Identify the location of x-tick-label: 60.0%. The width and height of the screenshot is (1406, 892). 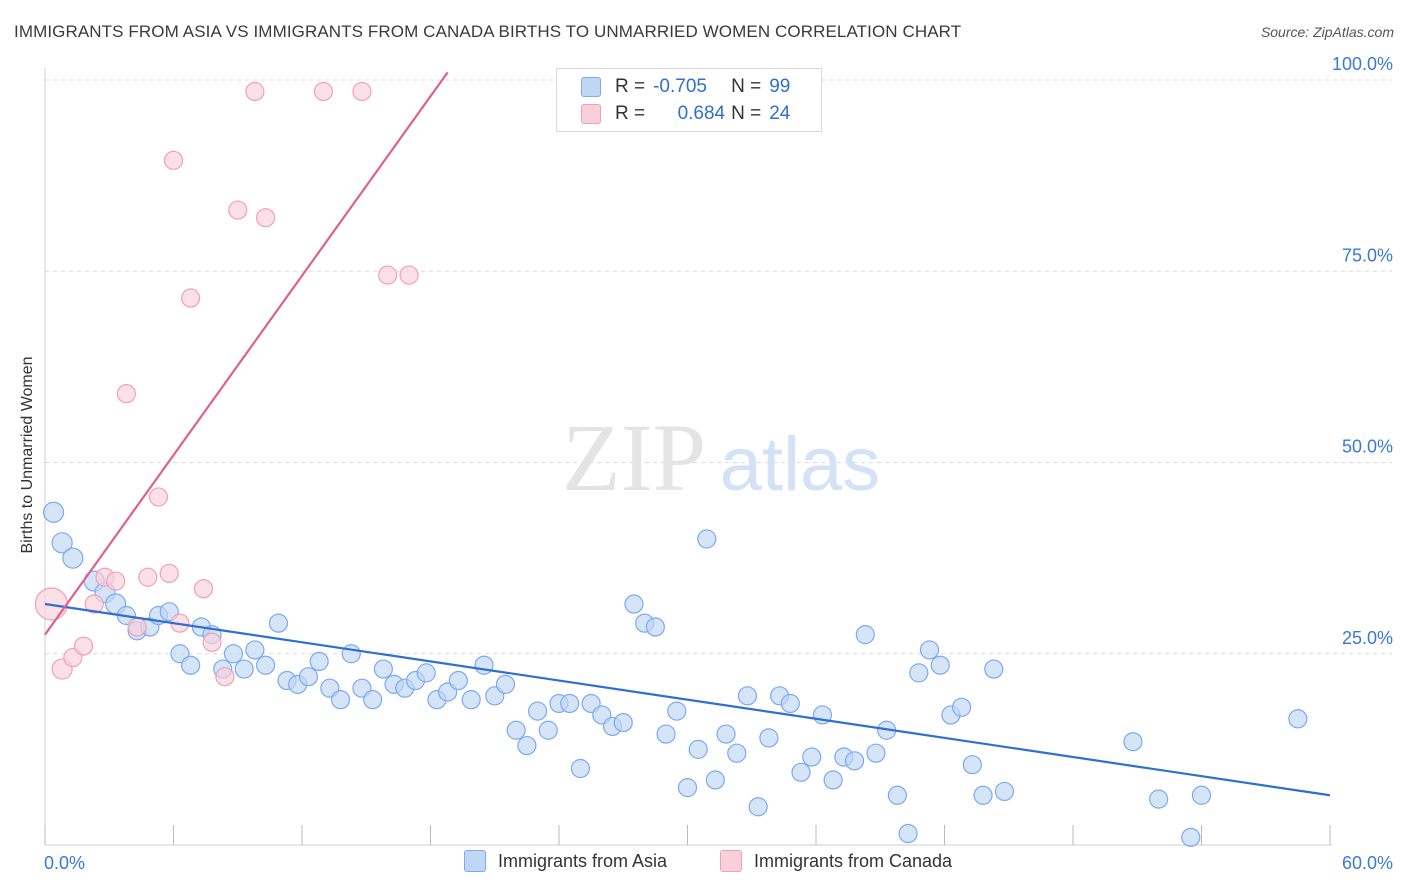
(1367, 863).